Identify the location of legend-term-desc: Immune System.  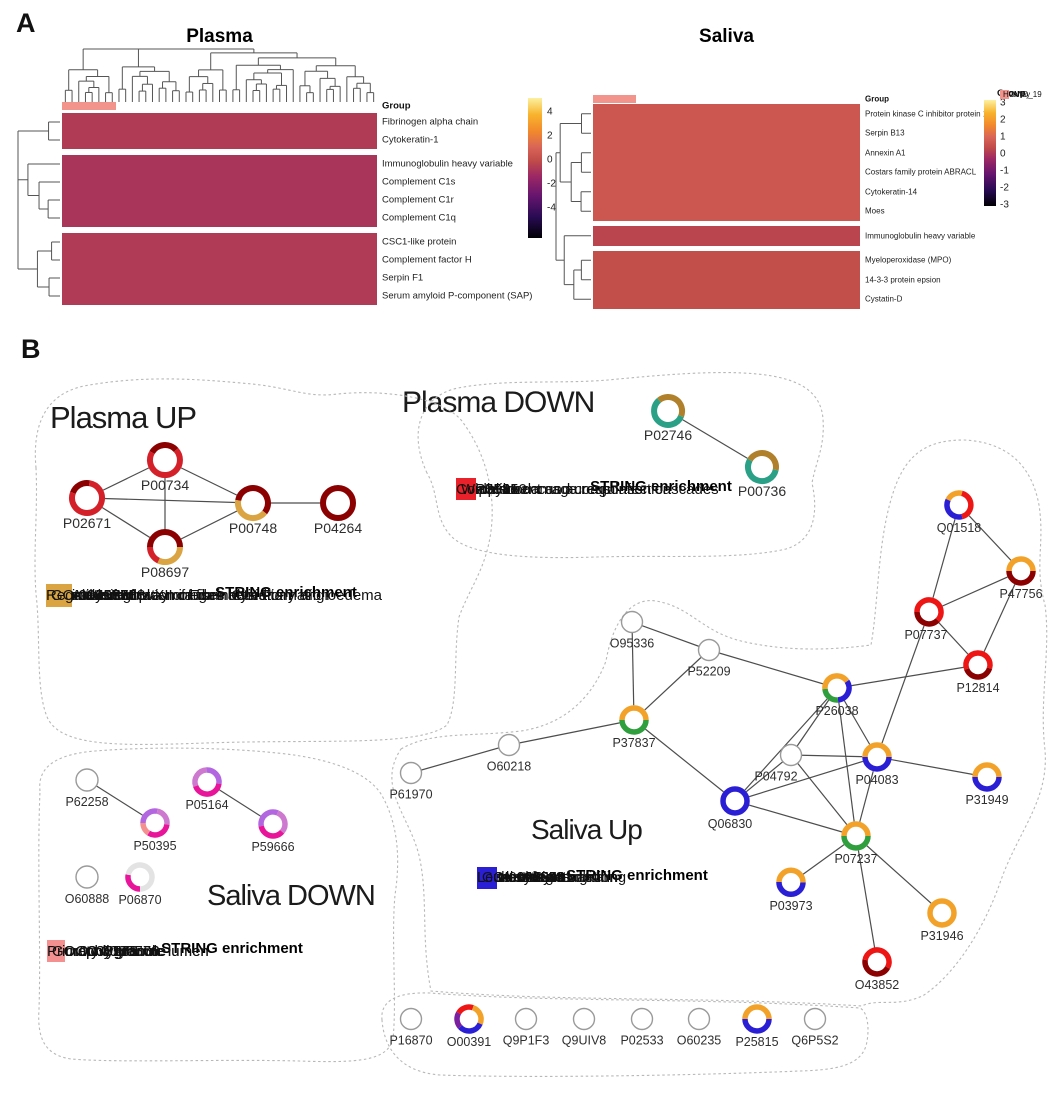
(529, 878).